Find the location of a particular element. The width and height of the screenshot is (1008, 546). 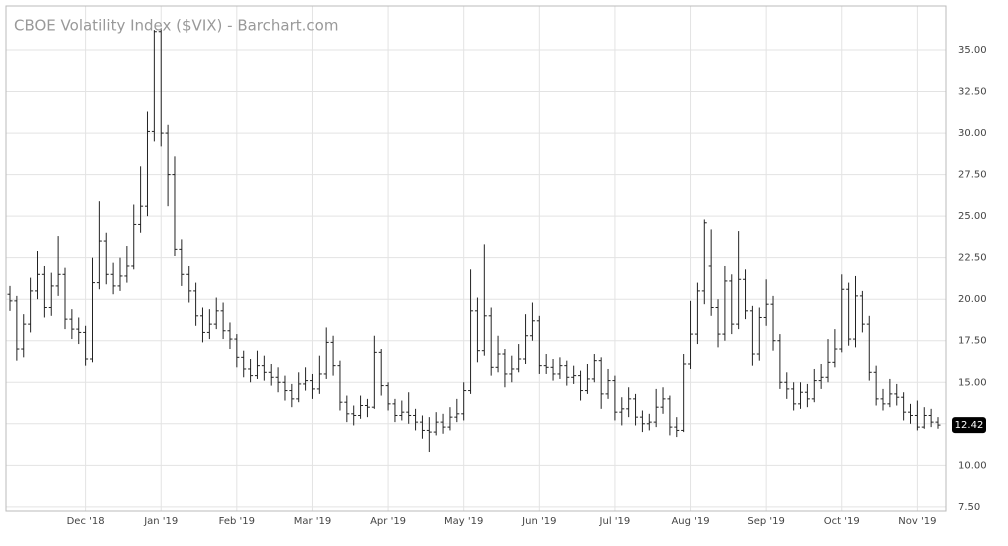

x-tick-label: Mar '19 is located at coordinates (313, 521).